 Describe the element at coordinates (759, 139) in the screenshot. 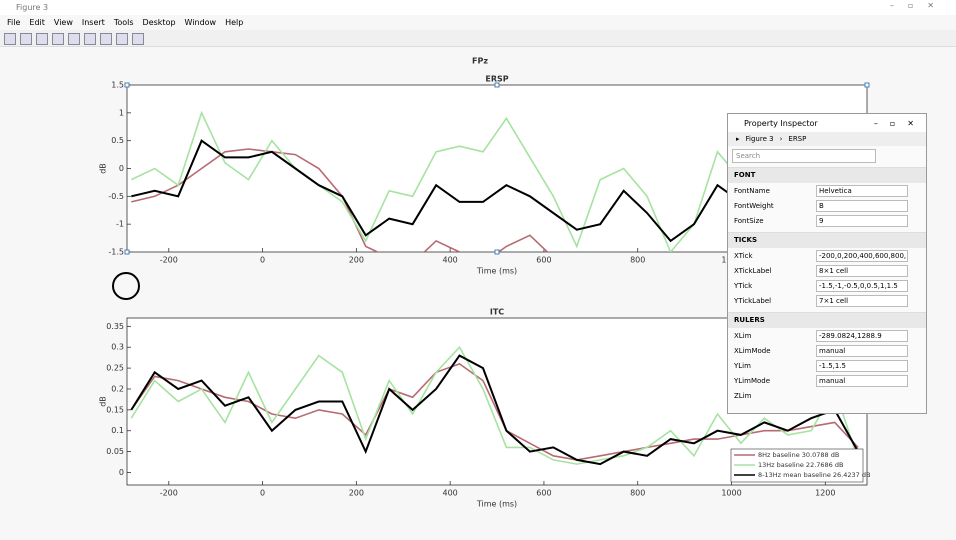

I see `crumb: Figure 3` at that location.